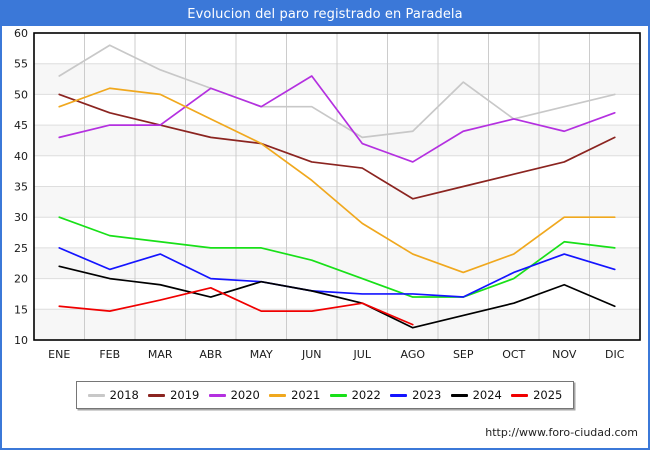 This screenshot has height=450, width=650. I want to click on svg-text: FEB, so click(109, 354).